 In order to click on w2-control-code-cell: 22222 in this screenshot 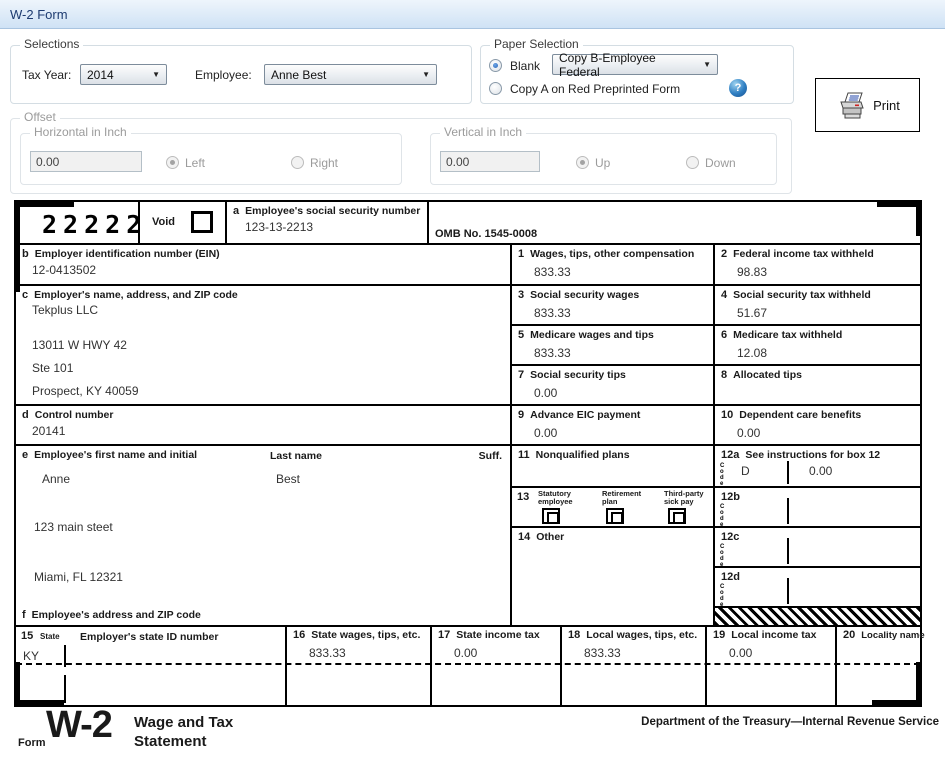, I will do `click(78, 223)`.